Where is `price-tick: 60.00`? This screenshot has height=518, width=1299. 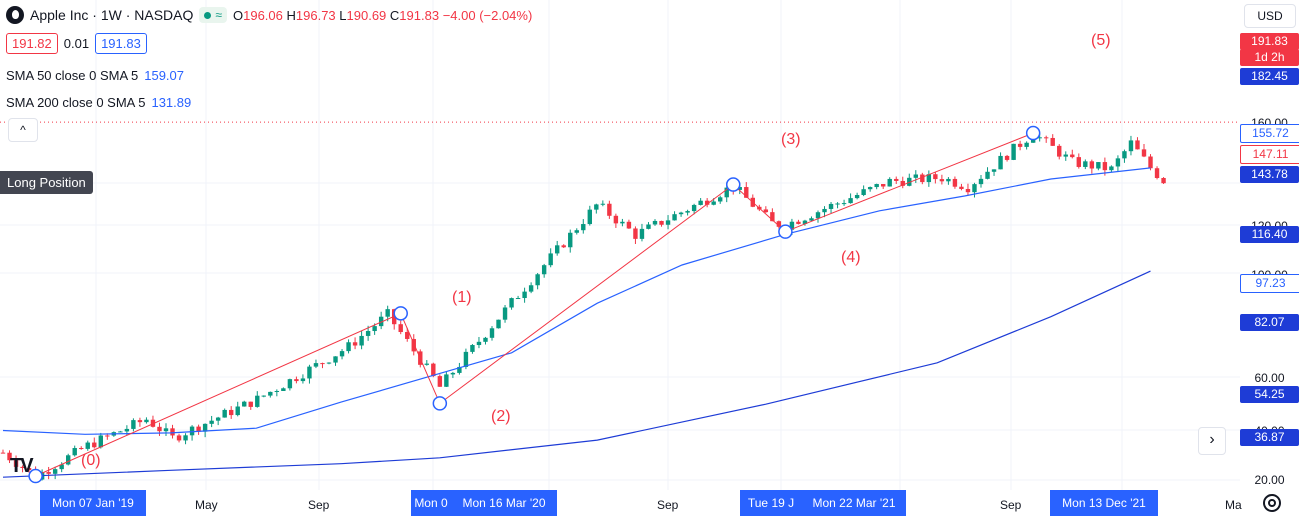 price-tick: 60.00 is located at coordinates (1269, 378).